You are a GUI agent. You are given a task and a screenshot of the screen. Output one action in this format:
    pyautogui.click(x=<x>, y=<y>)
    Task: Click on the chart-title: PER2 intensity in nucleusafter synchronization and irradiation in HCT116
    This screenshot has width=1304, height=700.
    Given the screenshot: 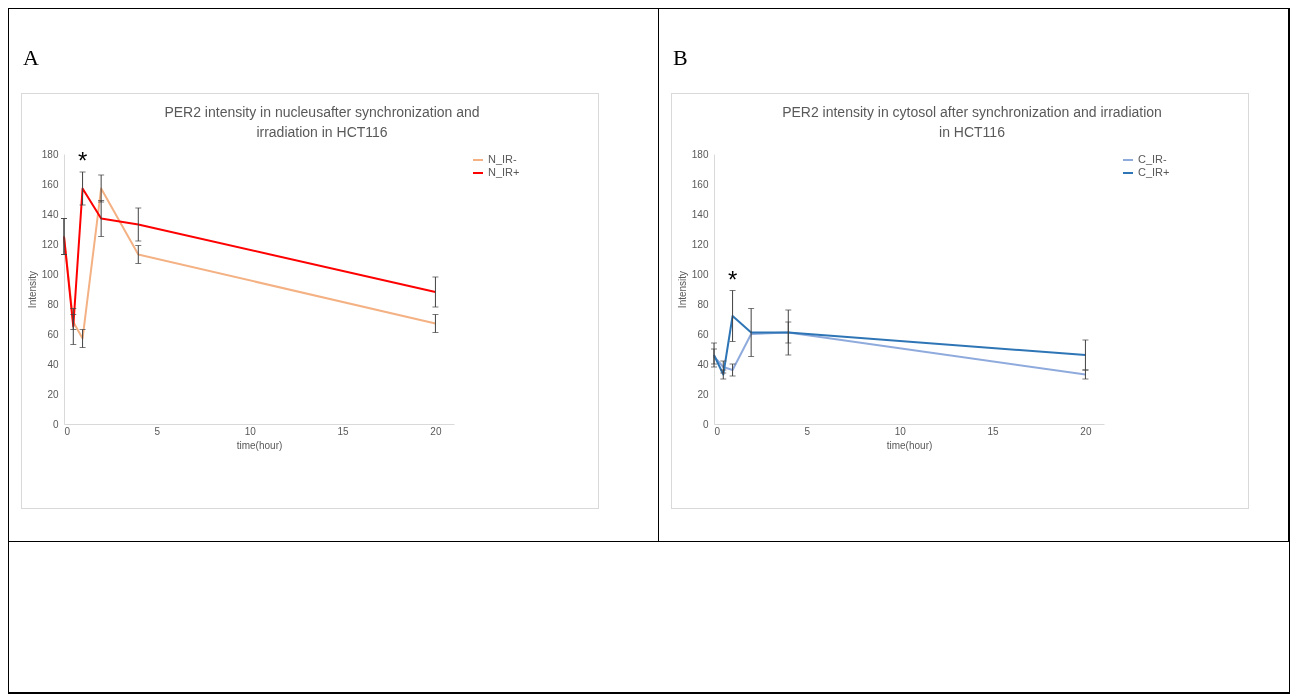 What is the action you would take?
    pyautogui.click(x=322, y=122)
    